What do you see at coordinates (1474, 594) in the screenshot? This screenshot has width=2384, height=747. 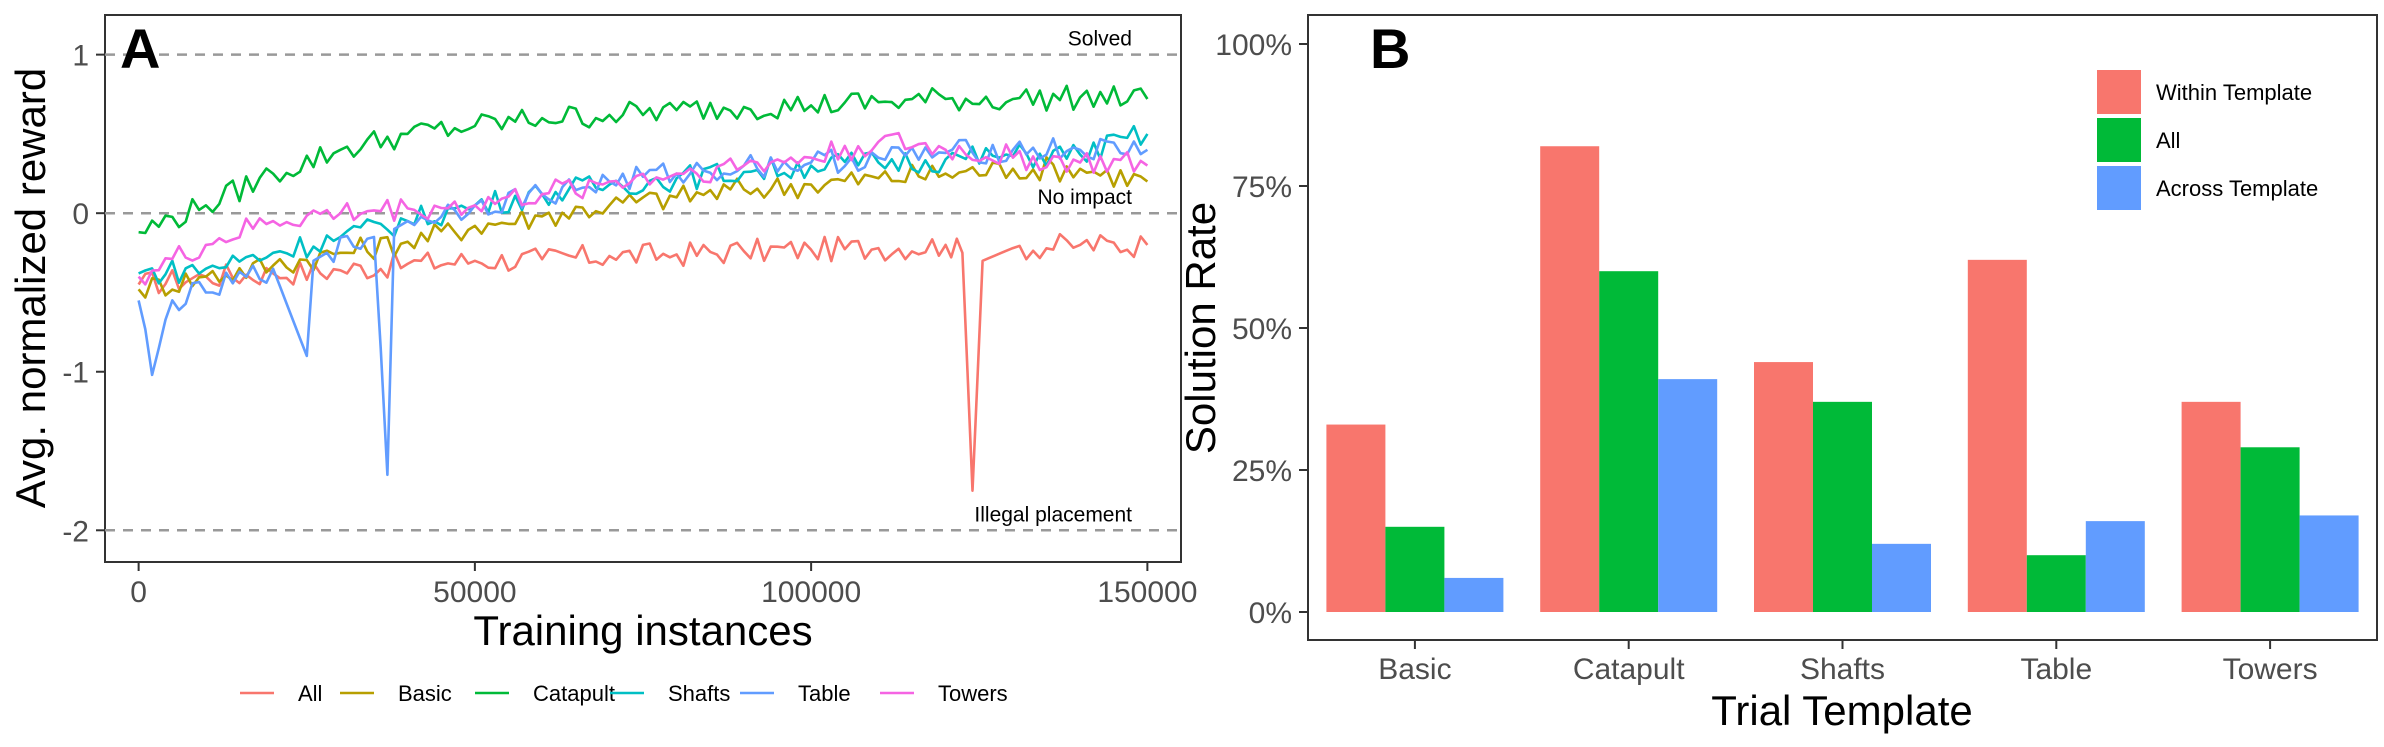 I see `bar-basic-across-template` at bounding box center [1474, 594].